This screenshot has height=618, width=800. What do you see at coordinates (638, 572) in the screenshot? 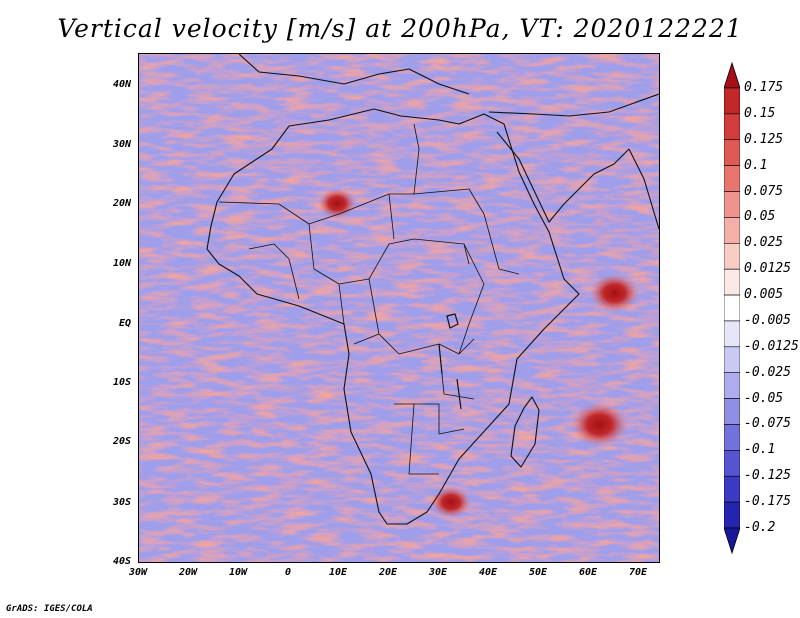
I see `lon-label-70e: 70E` at bounding box center [638, 572].